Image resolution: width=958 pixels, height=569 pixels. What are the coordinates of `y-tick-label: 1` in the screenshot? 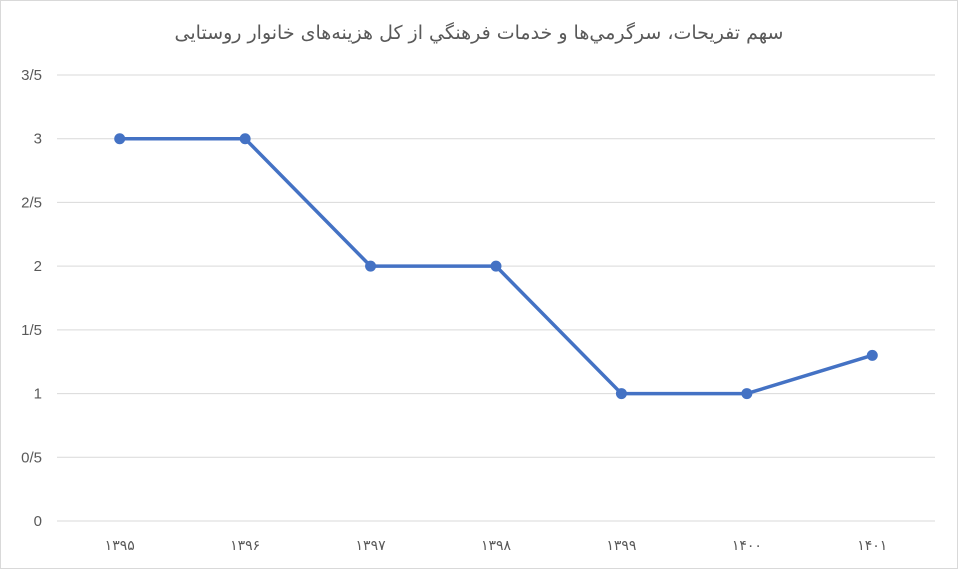 It's located at (38, 394).